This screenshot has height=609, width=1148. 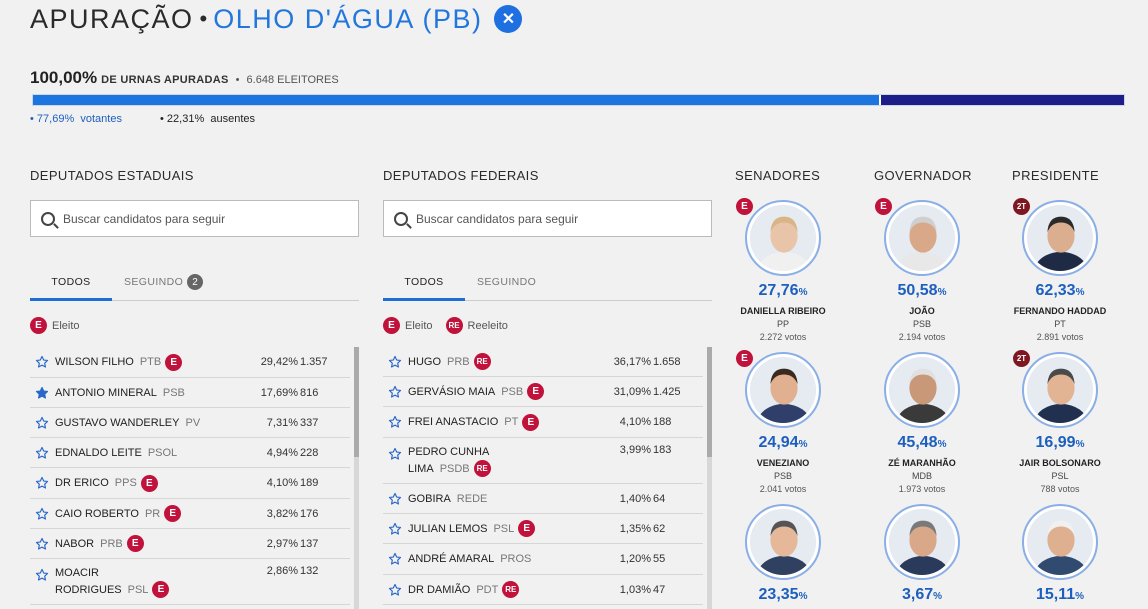 What do you see at coordinates (778, 442) in the screenshot?
I see `percent-value: 24,94` at bounding box center [778, 442].